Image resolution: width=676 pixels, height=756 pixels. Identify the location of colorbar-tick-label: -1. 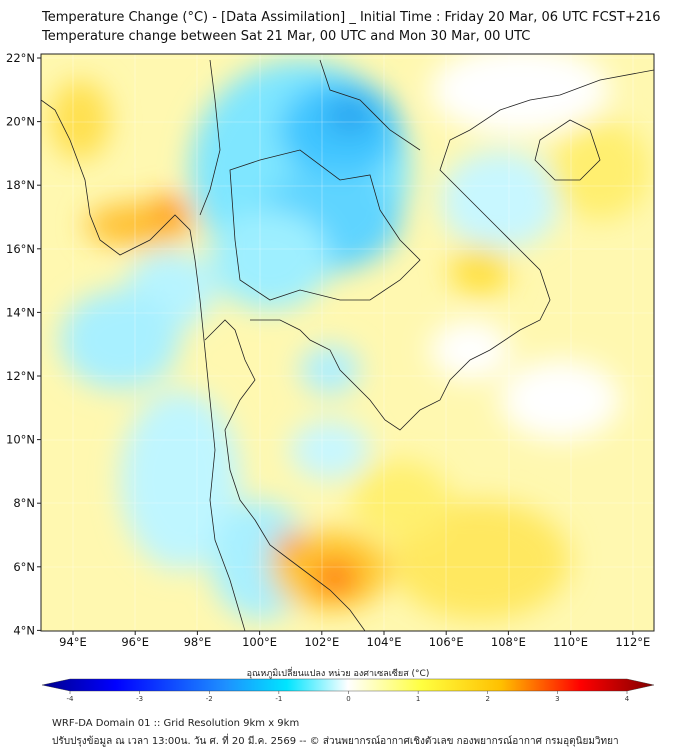
(278, 699).